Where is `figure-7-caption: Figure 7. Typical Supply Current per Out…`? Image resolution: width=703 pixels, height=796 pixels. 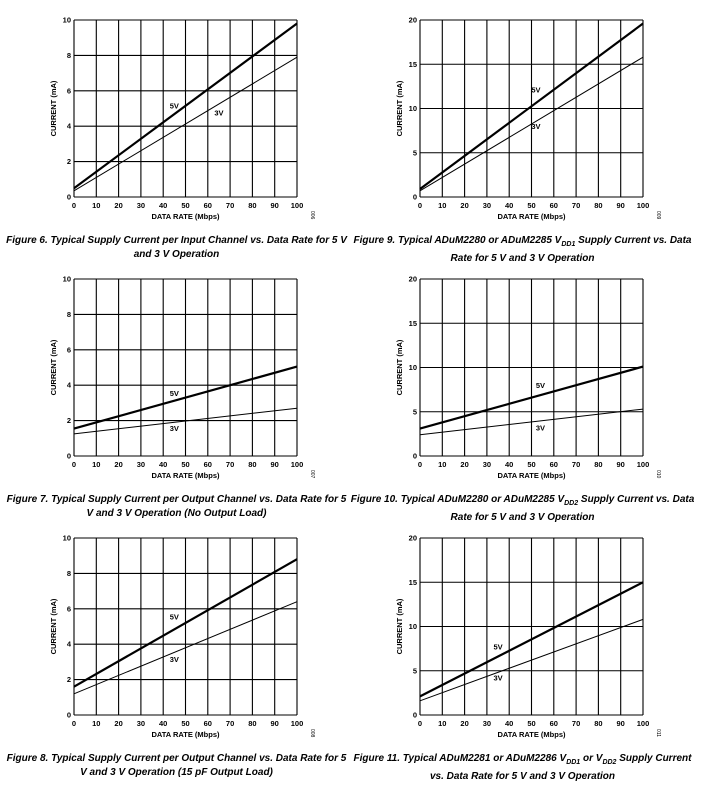
figure-7-caption: Figure 7. Typical Supply Current per Out… is located at coordinates (176, 506).